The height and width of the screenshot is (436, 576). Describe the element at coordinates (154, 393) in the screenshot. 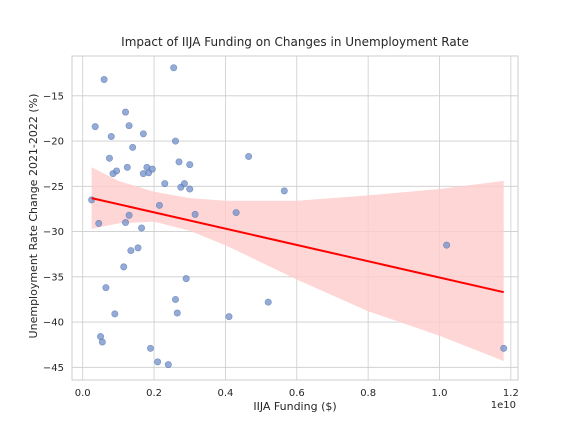

I see `x-tick-label: 0.2` at that location.